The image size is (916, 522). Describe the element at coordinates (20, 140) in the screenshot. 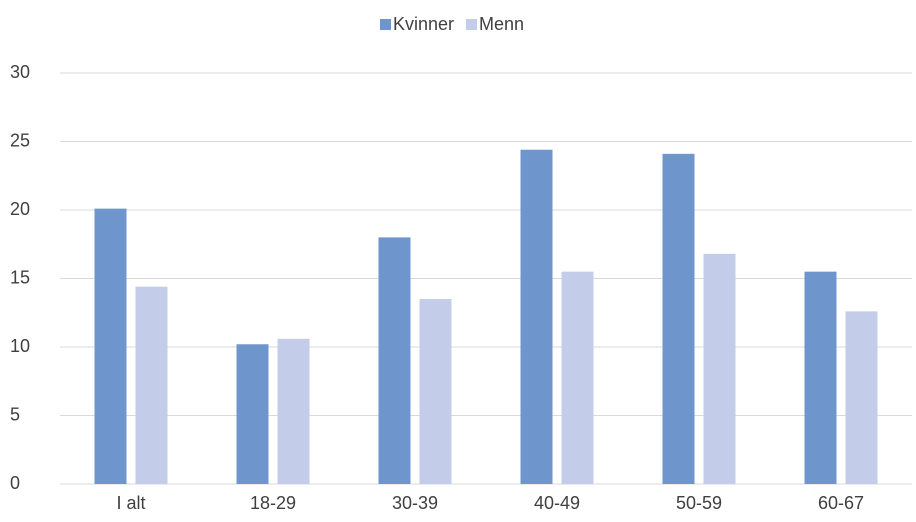

I see `y-tick-label: 25` at that location.